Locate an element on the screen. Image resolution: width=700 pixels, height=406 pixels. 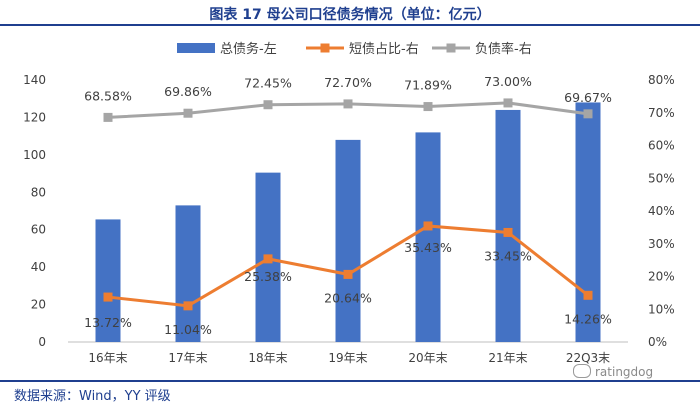
legend-label: 总债务-左 is located at coordinates (248, 49).